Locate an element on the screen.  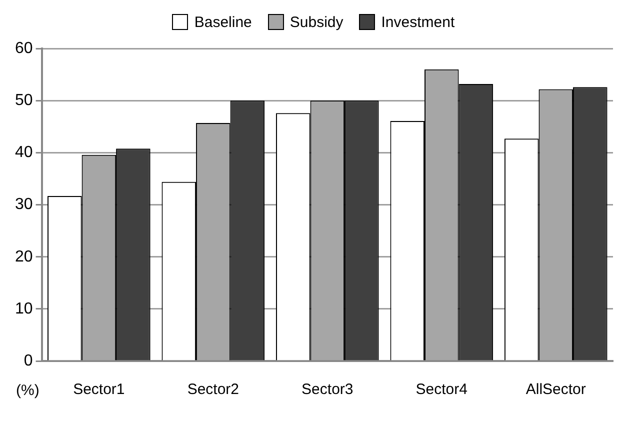
x-tick-label: AllSector is located at coordinates (556, 389).